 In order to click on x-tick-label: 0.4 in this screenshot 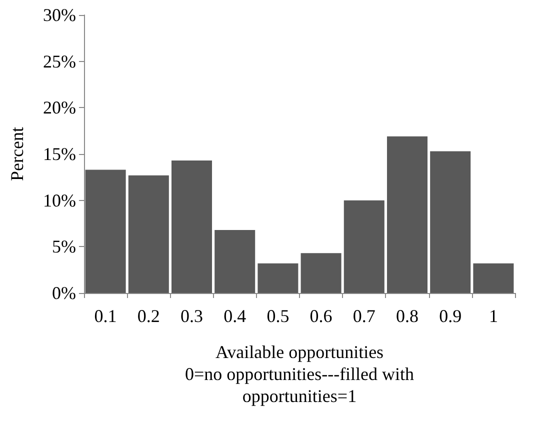, I will do `click(235, 316)`.